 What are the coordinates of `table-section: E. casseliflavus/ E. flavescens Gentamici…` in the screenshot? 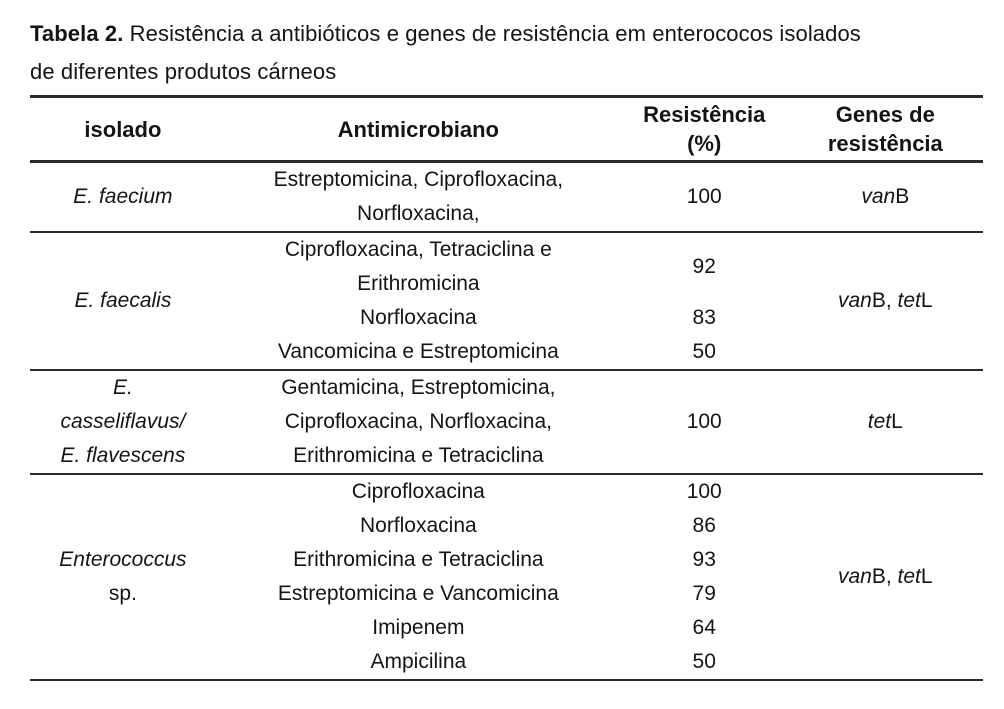 It's located at (506, 422).